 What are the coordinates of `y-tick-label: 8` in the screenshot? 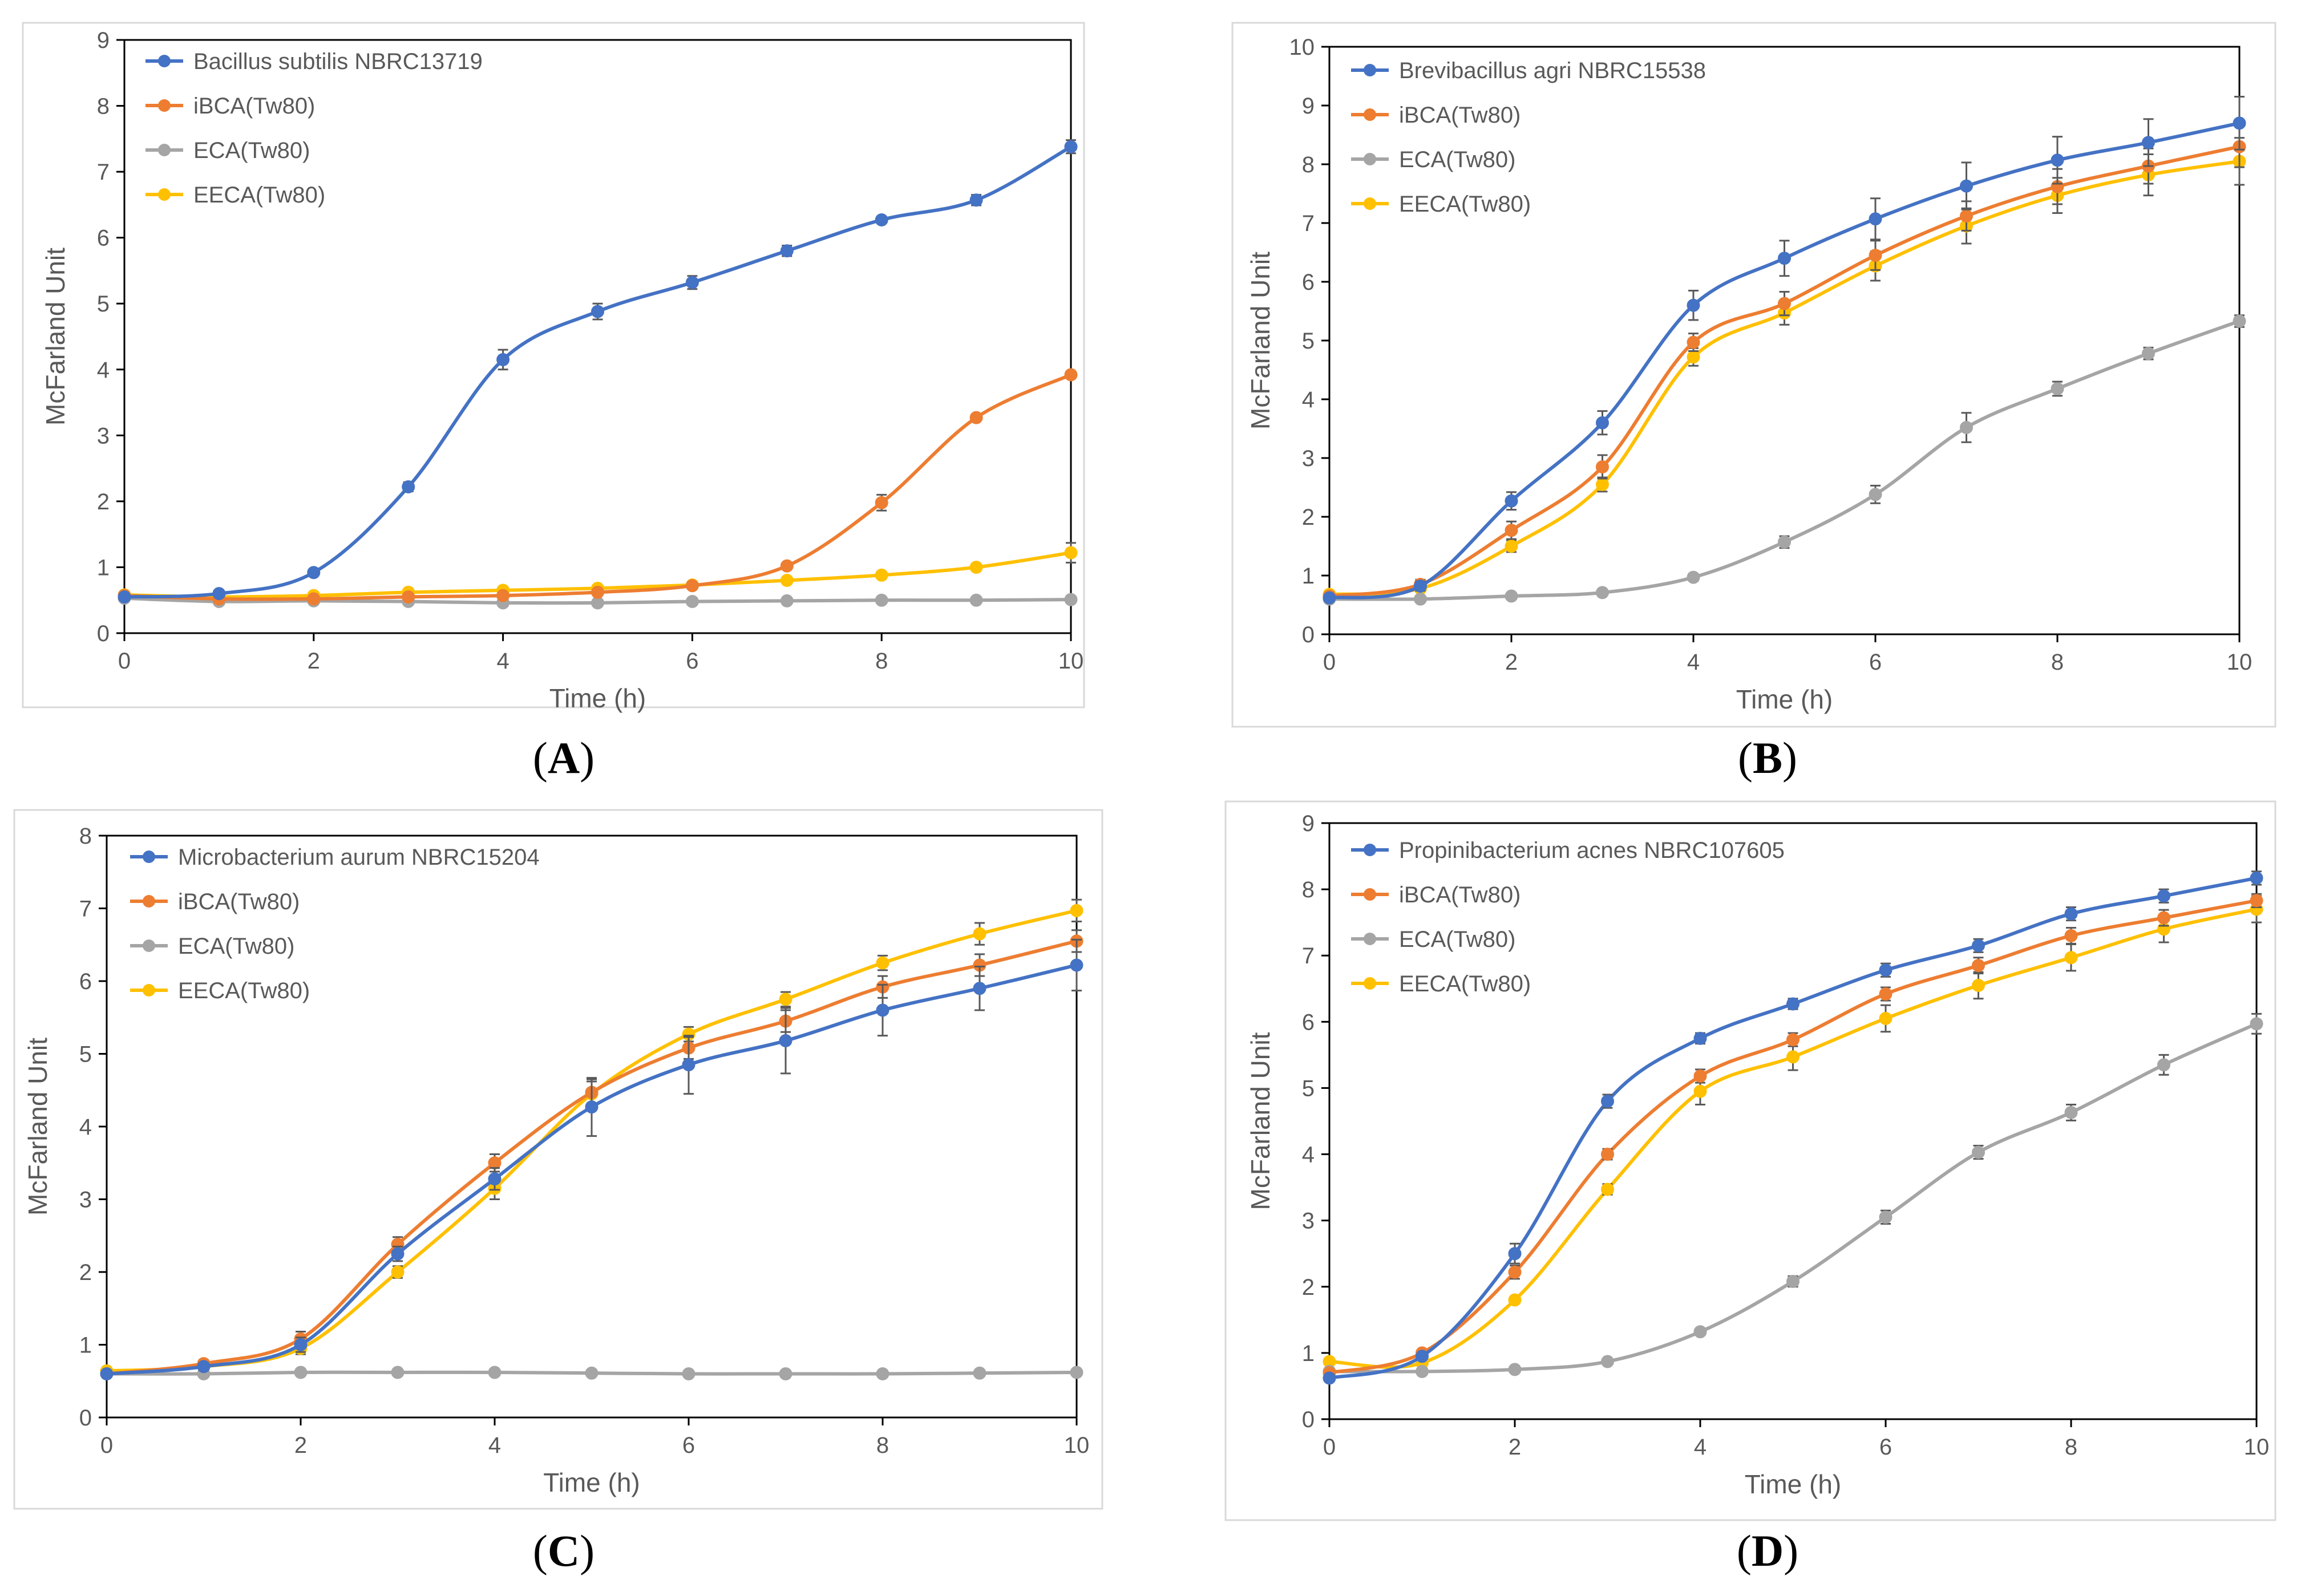 It's located at (1308, 889).